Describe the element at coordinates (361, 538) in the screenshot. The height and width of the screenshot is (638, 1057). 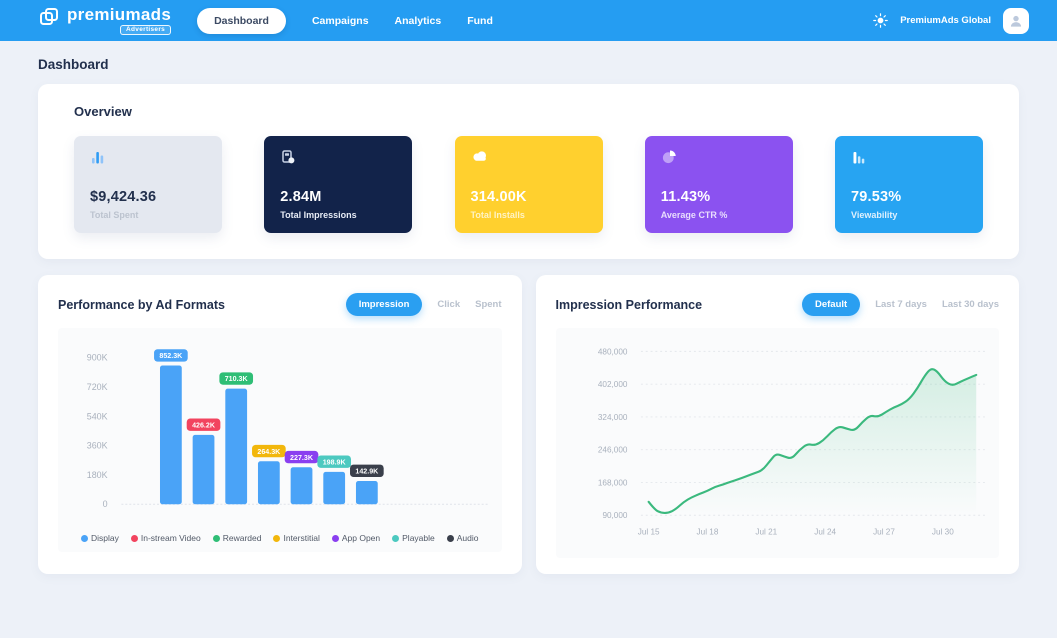
I see `legend-label: App Open` at that location.